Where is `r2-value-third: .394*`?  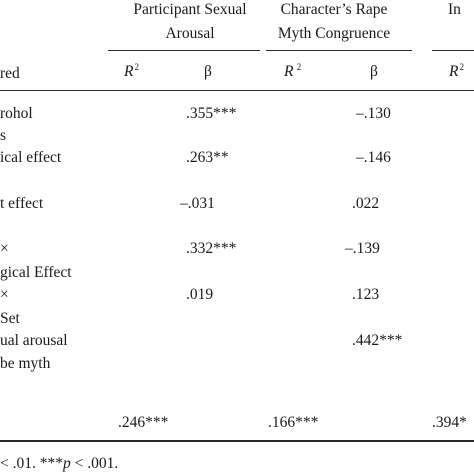
r2-value-third: .394* is located at coordinates (449, 422).